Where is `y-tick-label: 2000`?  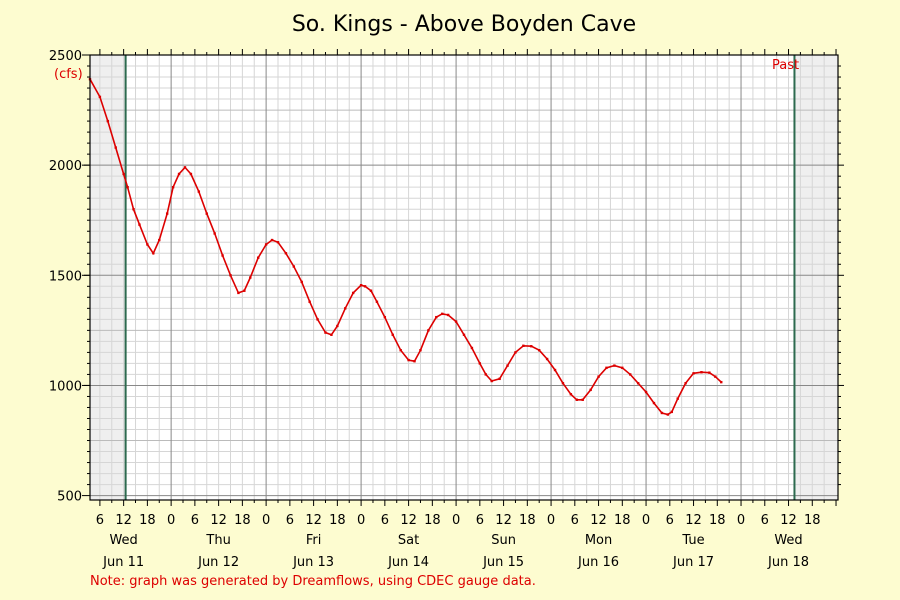 y-tick-label: 2000 is located at coordinates (65, 166).